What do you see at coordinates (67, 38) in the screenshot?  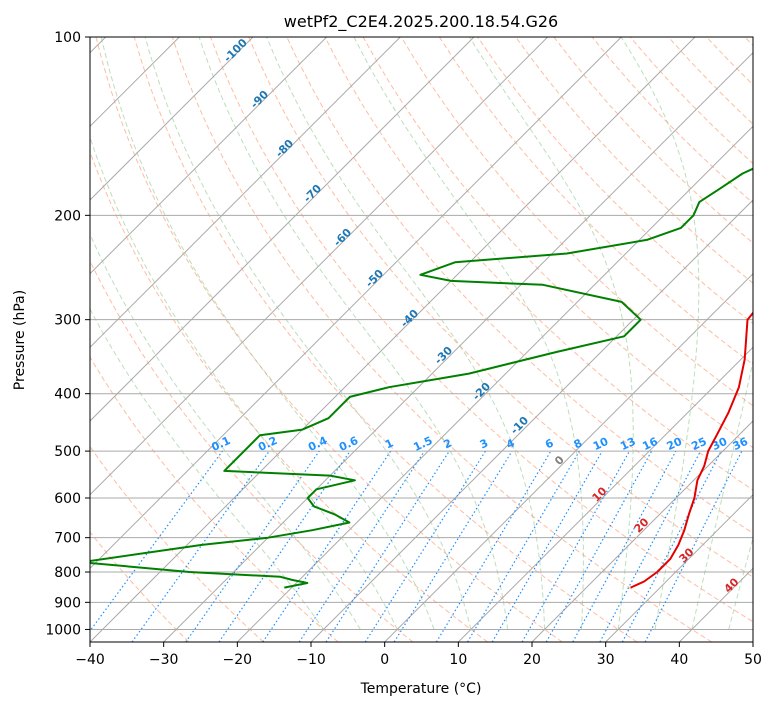 I see `y-tick-label: 100` at bounding box center [67, 38].